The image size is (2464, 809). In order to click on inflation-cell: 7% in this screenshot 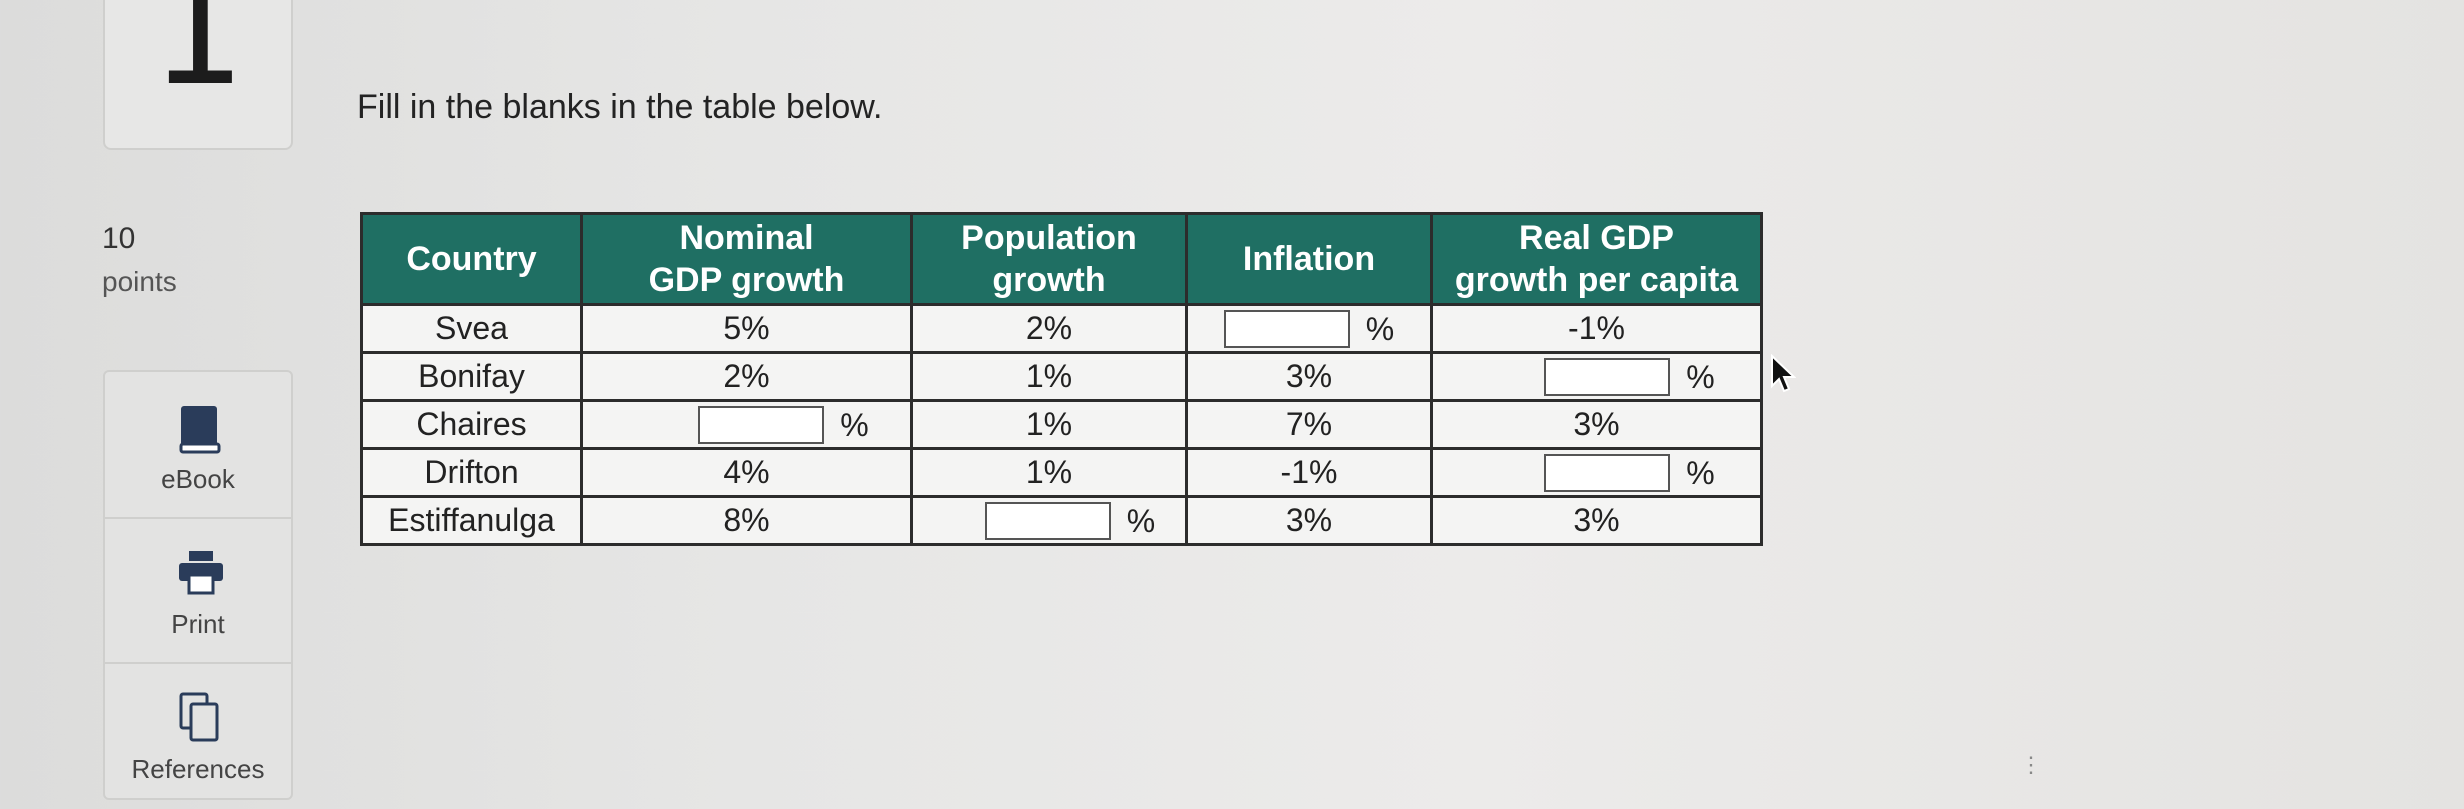, I will do `click(1309, 424)`.